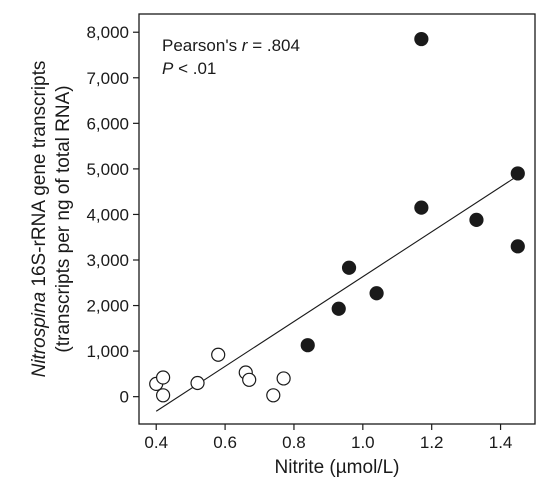  I want to click on y-axis-title-italic: Nitrospina, so click(39, 335).